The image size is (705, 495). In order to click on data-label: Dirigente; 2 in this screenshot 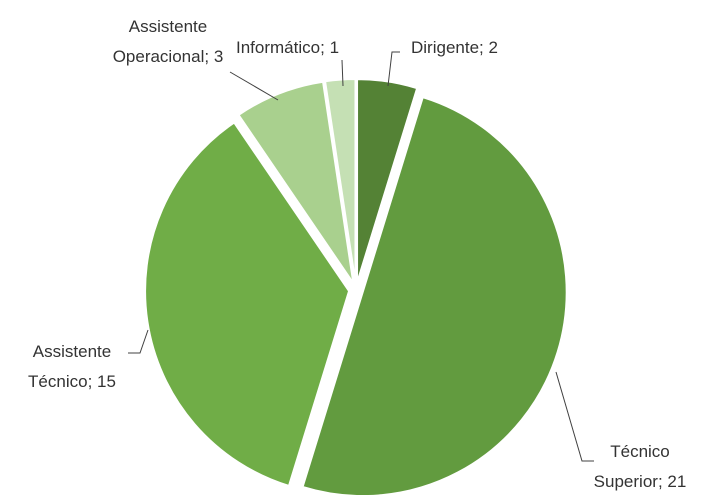, I will do `click(454, 48)`.